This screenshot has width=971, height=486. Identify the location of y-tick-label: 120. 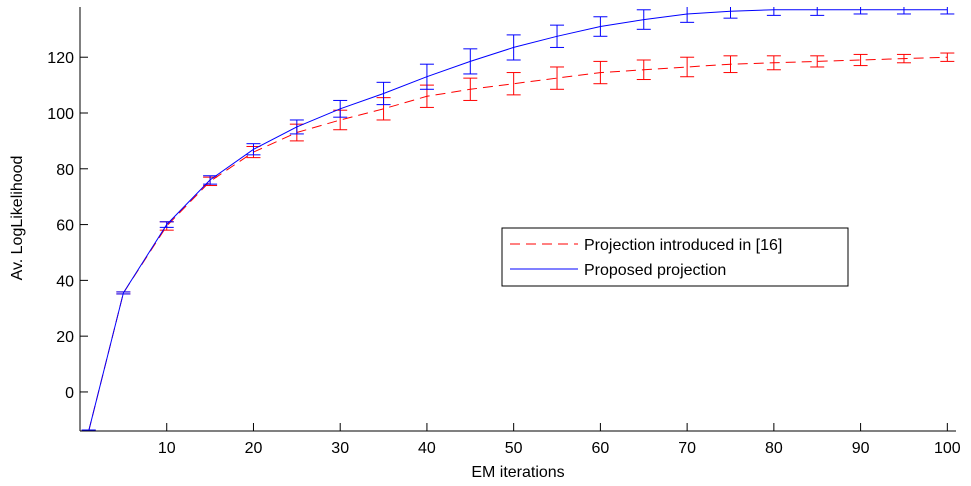
(60, 58).